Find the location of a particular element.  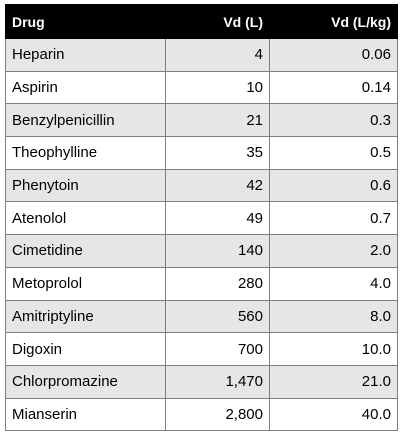

cell-drug: Amitriptyline is located at coordinates (85, 316).